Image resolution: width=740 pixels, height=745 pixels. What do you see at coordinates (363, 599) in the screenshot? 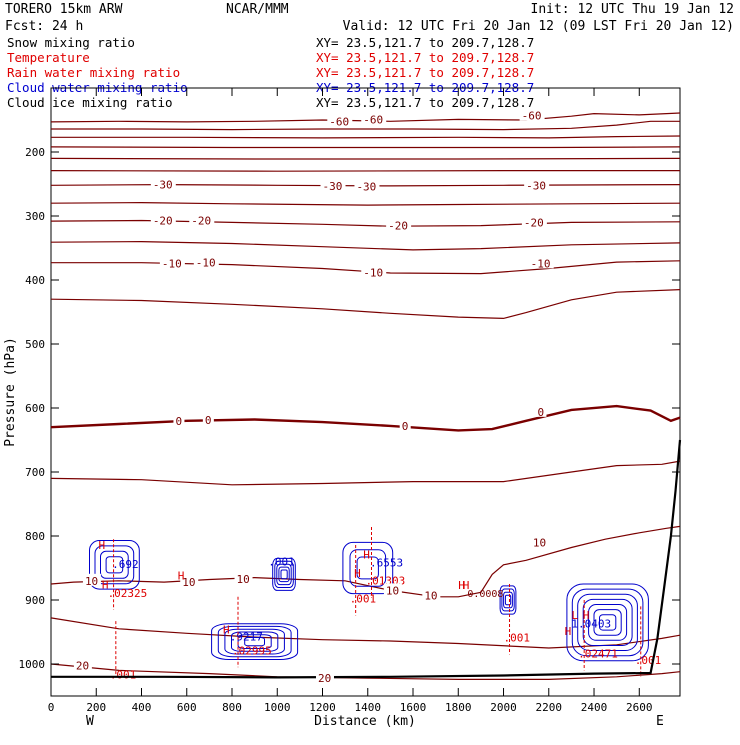
I see `rain-water-label: .001` at bounding box center [363, 599].